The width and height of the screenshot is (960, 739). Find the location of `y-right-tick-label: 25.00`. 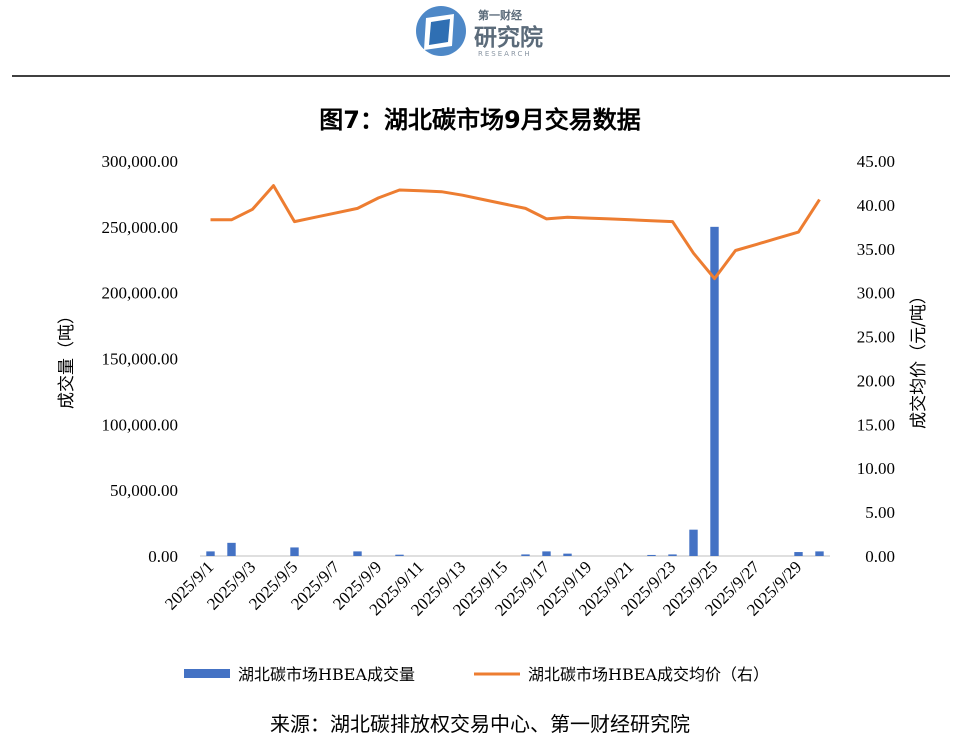

y-right-tick-label: 25.00 is located at coordinates (876, 337).